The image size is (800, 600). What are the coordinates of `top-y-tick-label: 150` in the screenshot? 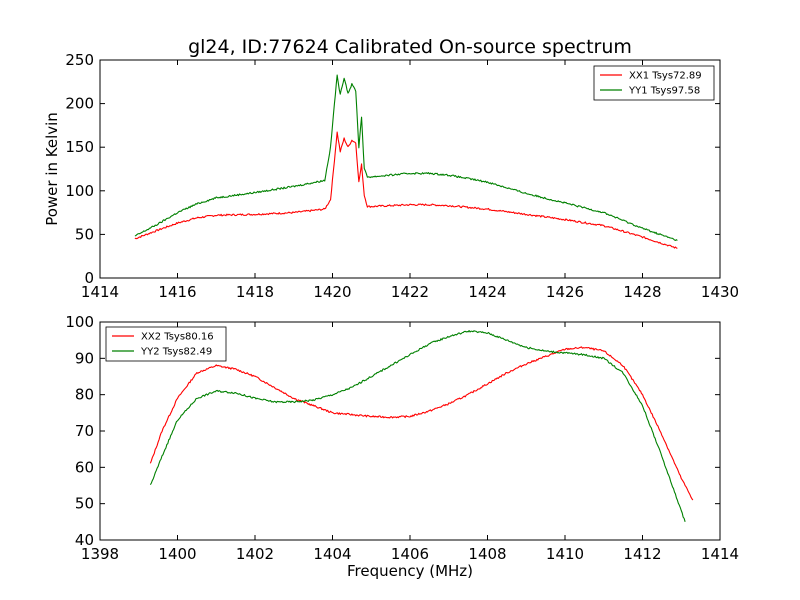 It's located at (79, 147).